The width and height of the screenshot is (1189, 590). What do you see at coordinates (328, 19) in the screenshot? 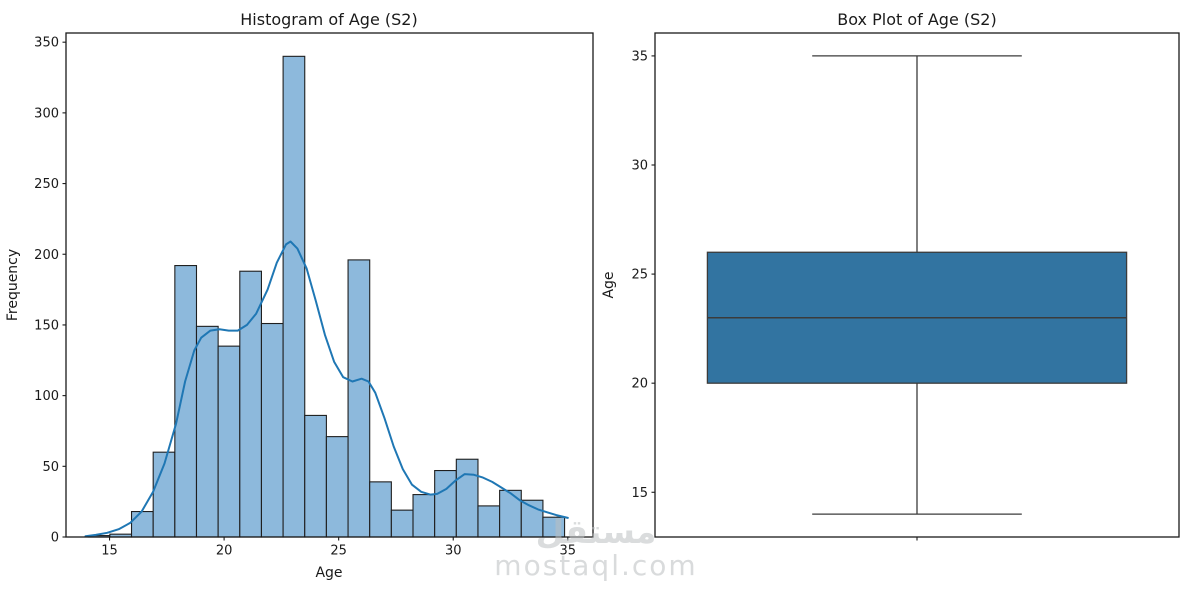
I see `histogram-title: Histogram of Age (S2)` at bounding box center [328, 19].